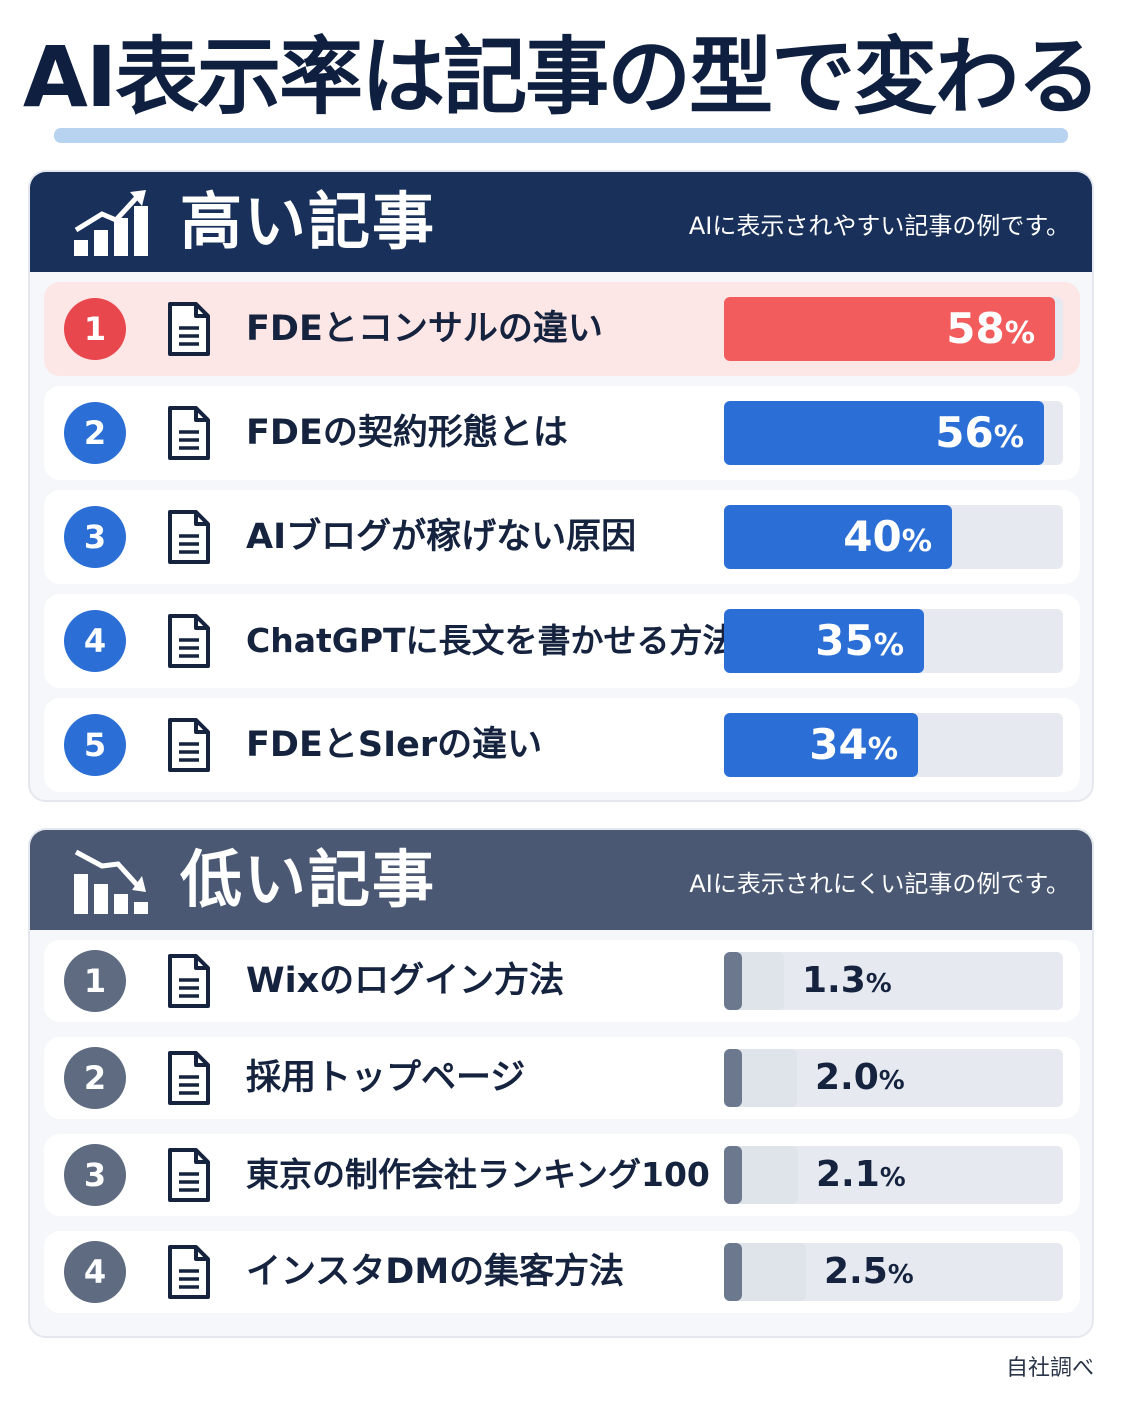  What do you see at coordinates (386, 1078) in the screenshot?
I see `article-title: 採用トップページ` at bounding box center [386, 1078].